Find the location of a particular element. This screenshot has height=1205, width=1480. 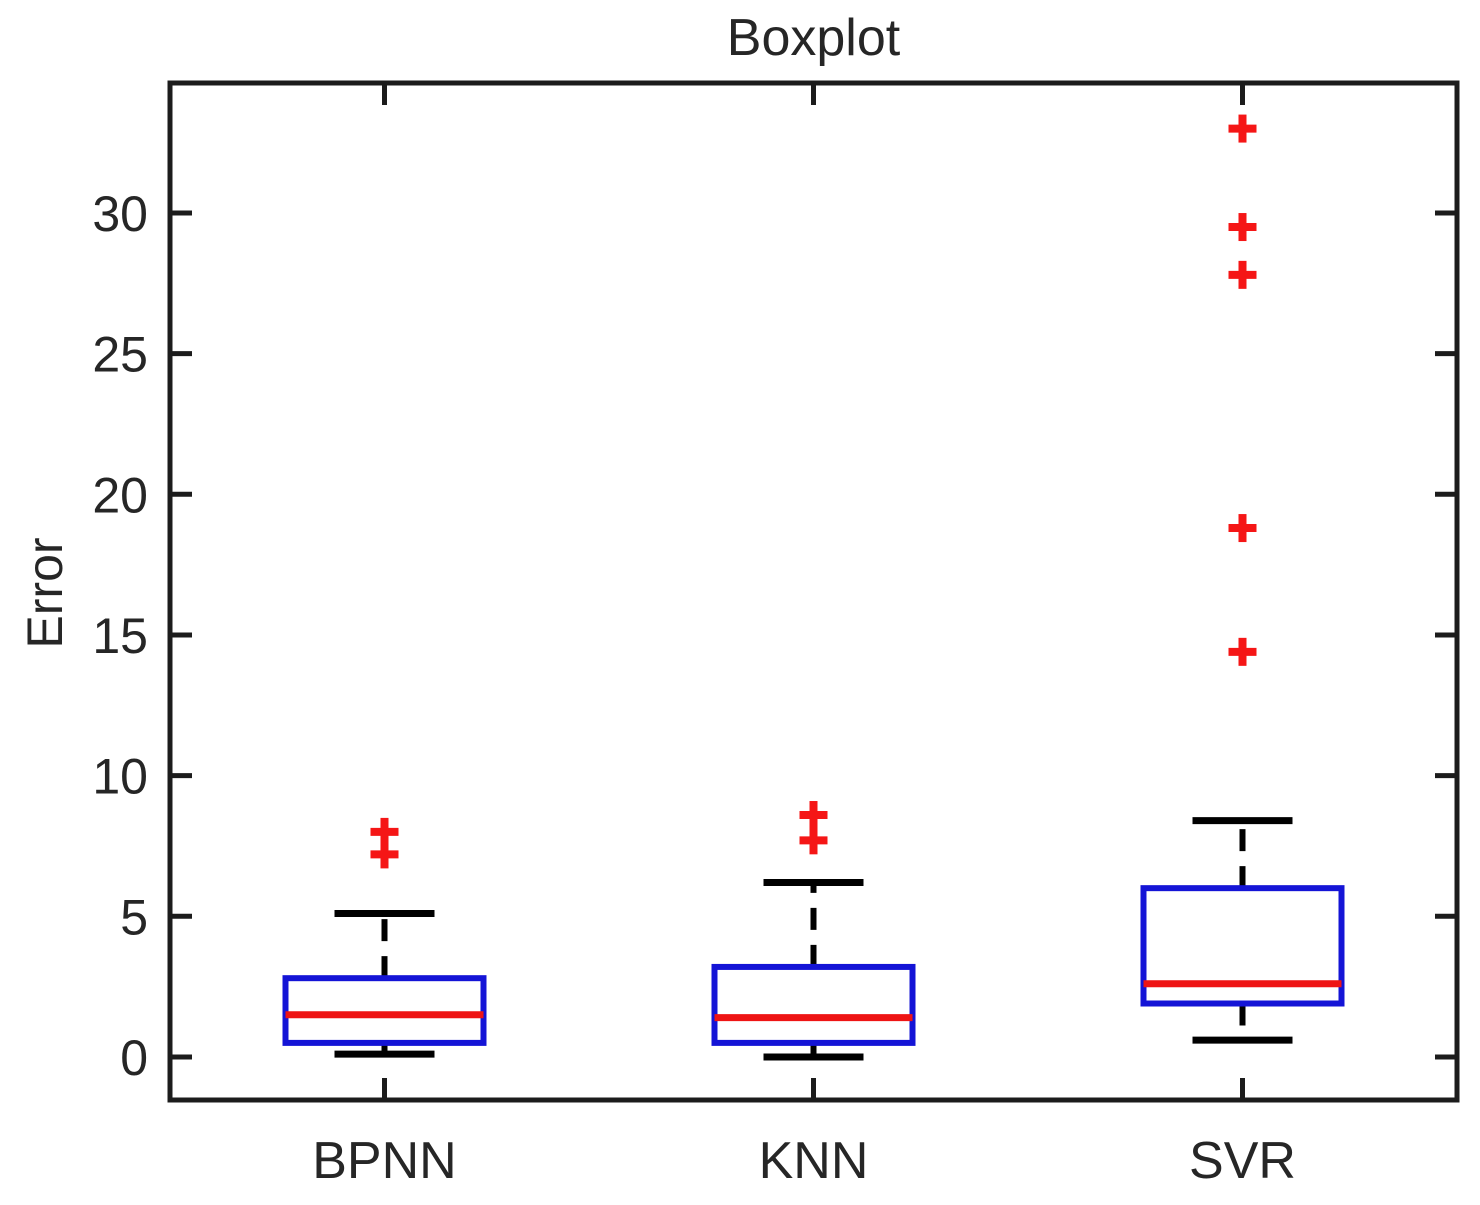

y-tick-label-20: 20 is located at coordinates (120, 495).